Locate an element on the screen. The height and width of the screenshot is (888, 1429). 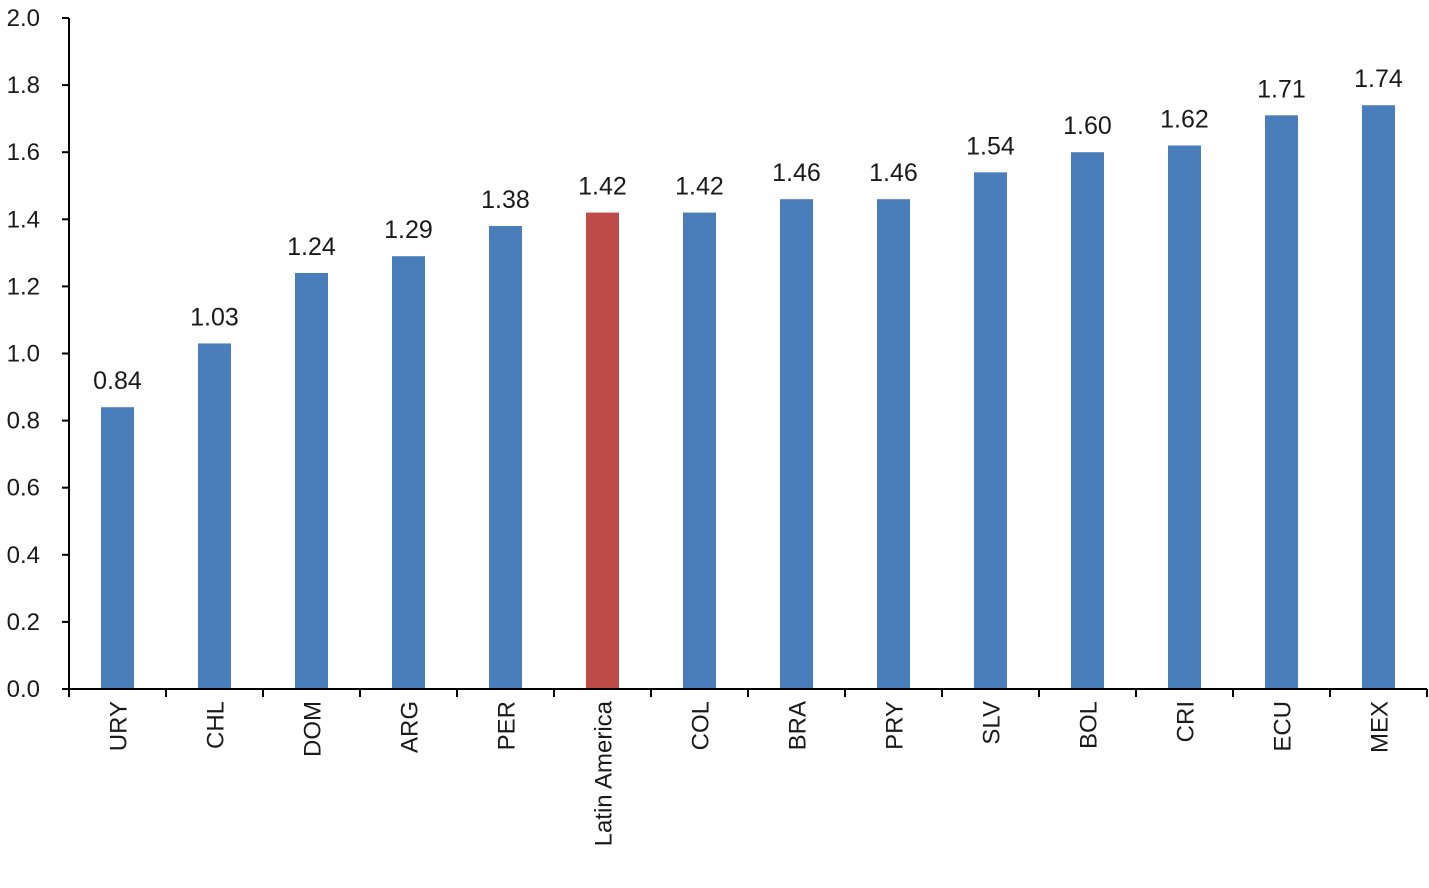
data-label: 1.71 is located at coordinates (1281, 89).